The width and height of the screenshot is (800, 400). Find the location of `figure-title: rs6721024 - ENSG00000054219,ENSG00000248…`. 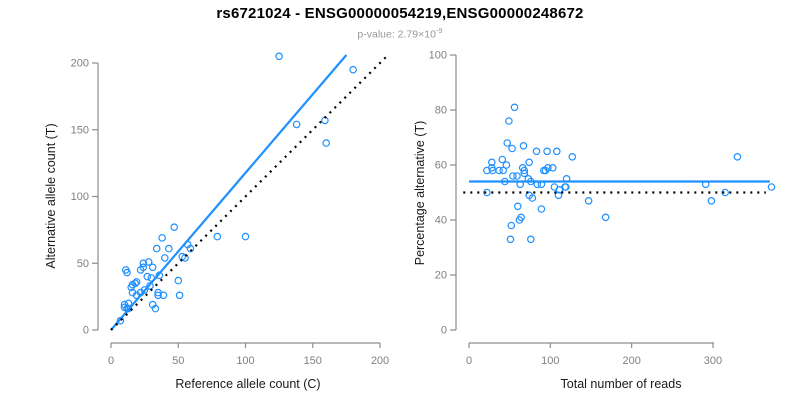

figure-title: rs6721024 - ENSG00000054219,ENSG00000248… is located at coordinates (400, 13).